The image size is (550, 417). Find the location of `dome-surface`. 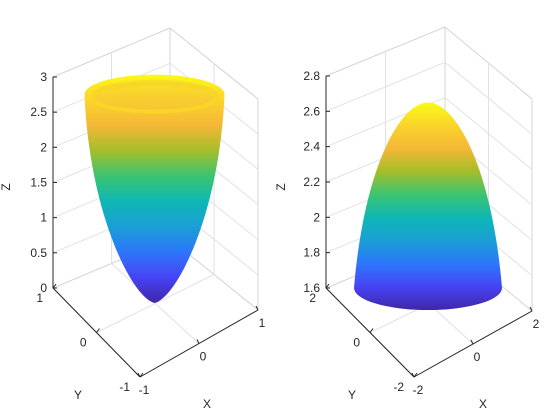

dome-surface is located at coordinates (428, 206).